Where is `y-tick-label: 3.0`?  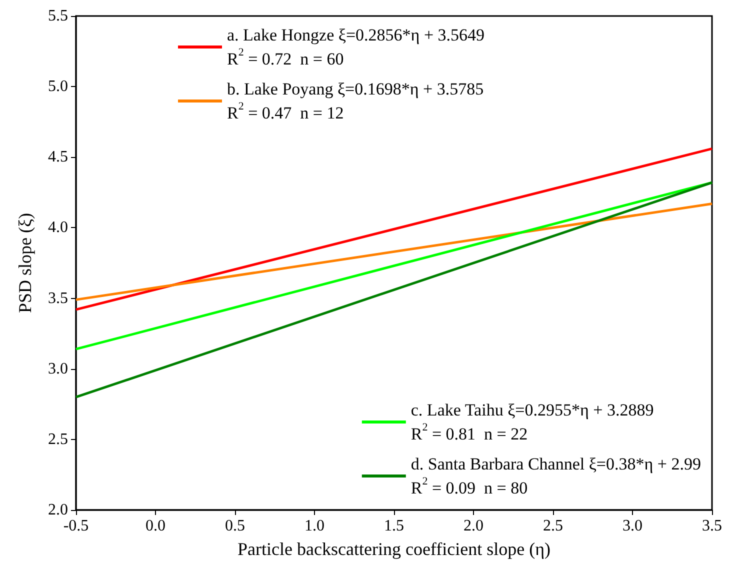 y-tick-label: 3.0 is located at coordinates (58, 369).